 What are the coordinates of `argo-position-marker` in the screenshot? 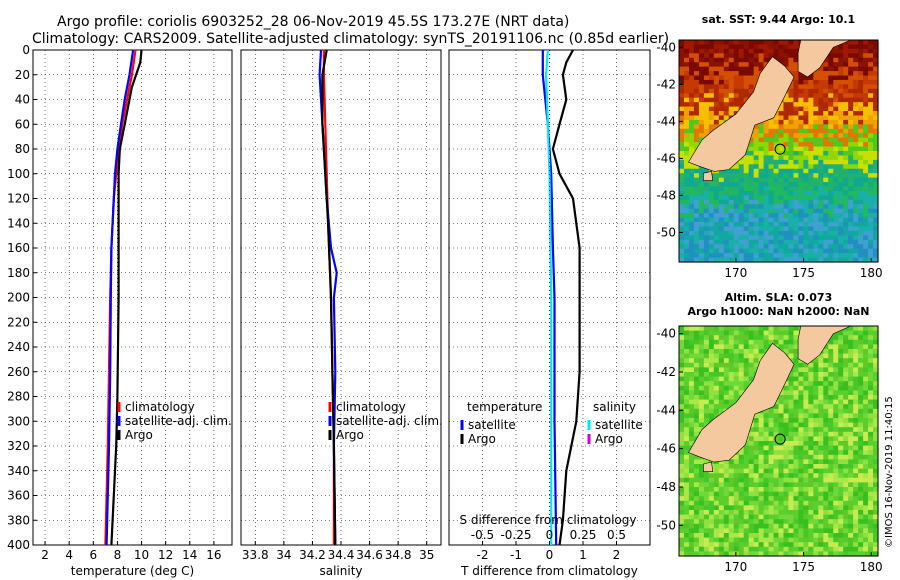 It's located at (780, 149).